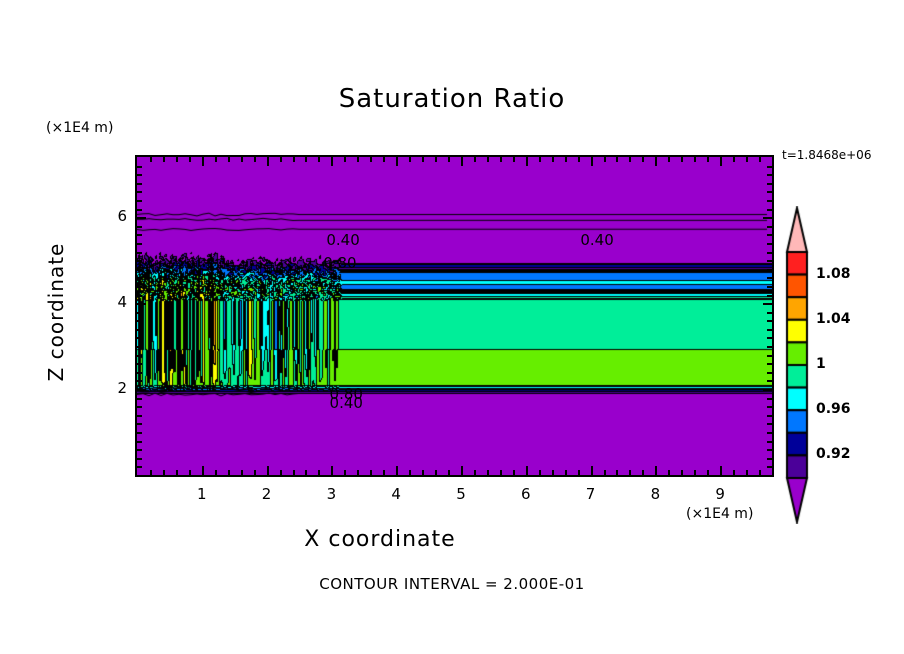  Describe the element at coordinates (833, 409) in the screenshot. I see `colorbar-label: 0.96` at that location.